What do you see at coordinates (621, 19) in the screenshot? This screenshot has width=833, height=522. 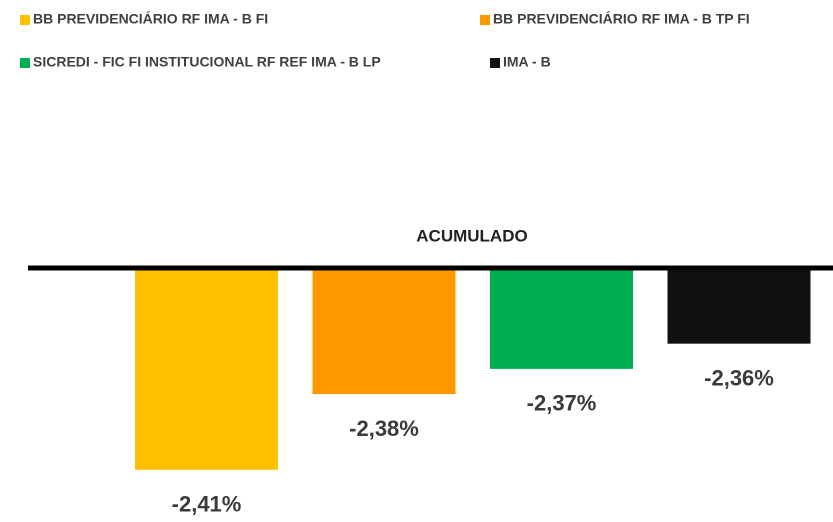 I see `legend-label: BB PREVIDENCIÁRIO RF IMA - B TP FI` at bounding box center [621, 19].